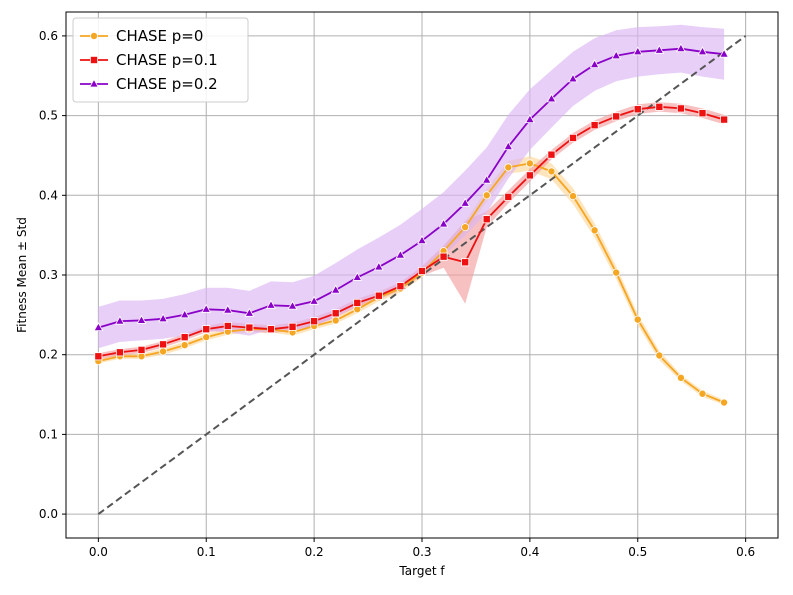 This screenshot has width=793, height=595. I want to click on y-tick-label: 0.2, so click(48, 355).